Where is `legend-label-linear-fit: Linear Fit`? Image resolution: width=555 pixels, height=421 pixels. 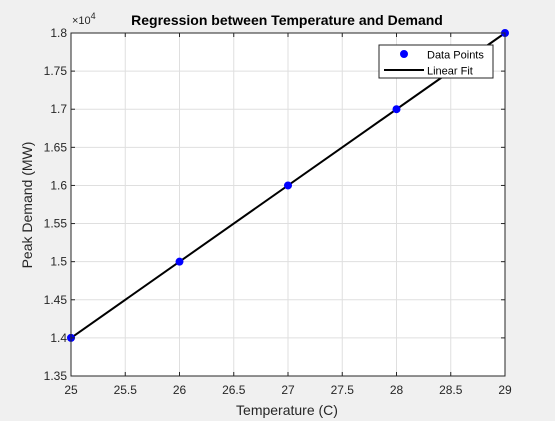
legend-label-linear-fit: Linear Fit is located at coordinates (450, 72).